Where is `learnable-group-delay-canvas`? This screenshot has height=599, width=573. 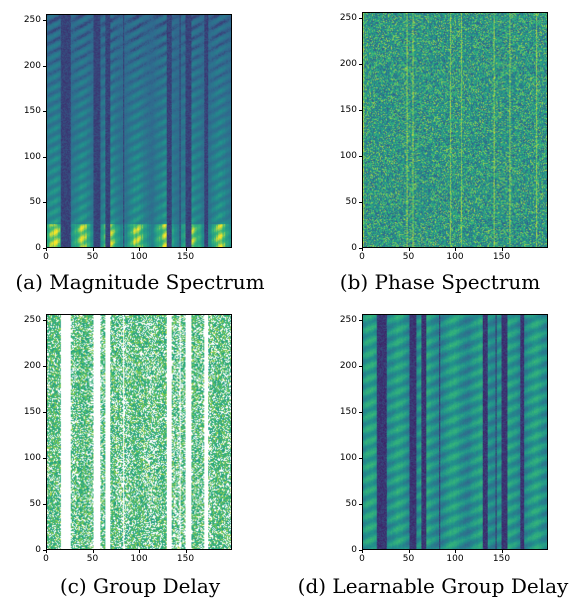 learnable-group-delay-canvas is located at coordinates (455, 432).